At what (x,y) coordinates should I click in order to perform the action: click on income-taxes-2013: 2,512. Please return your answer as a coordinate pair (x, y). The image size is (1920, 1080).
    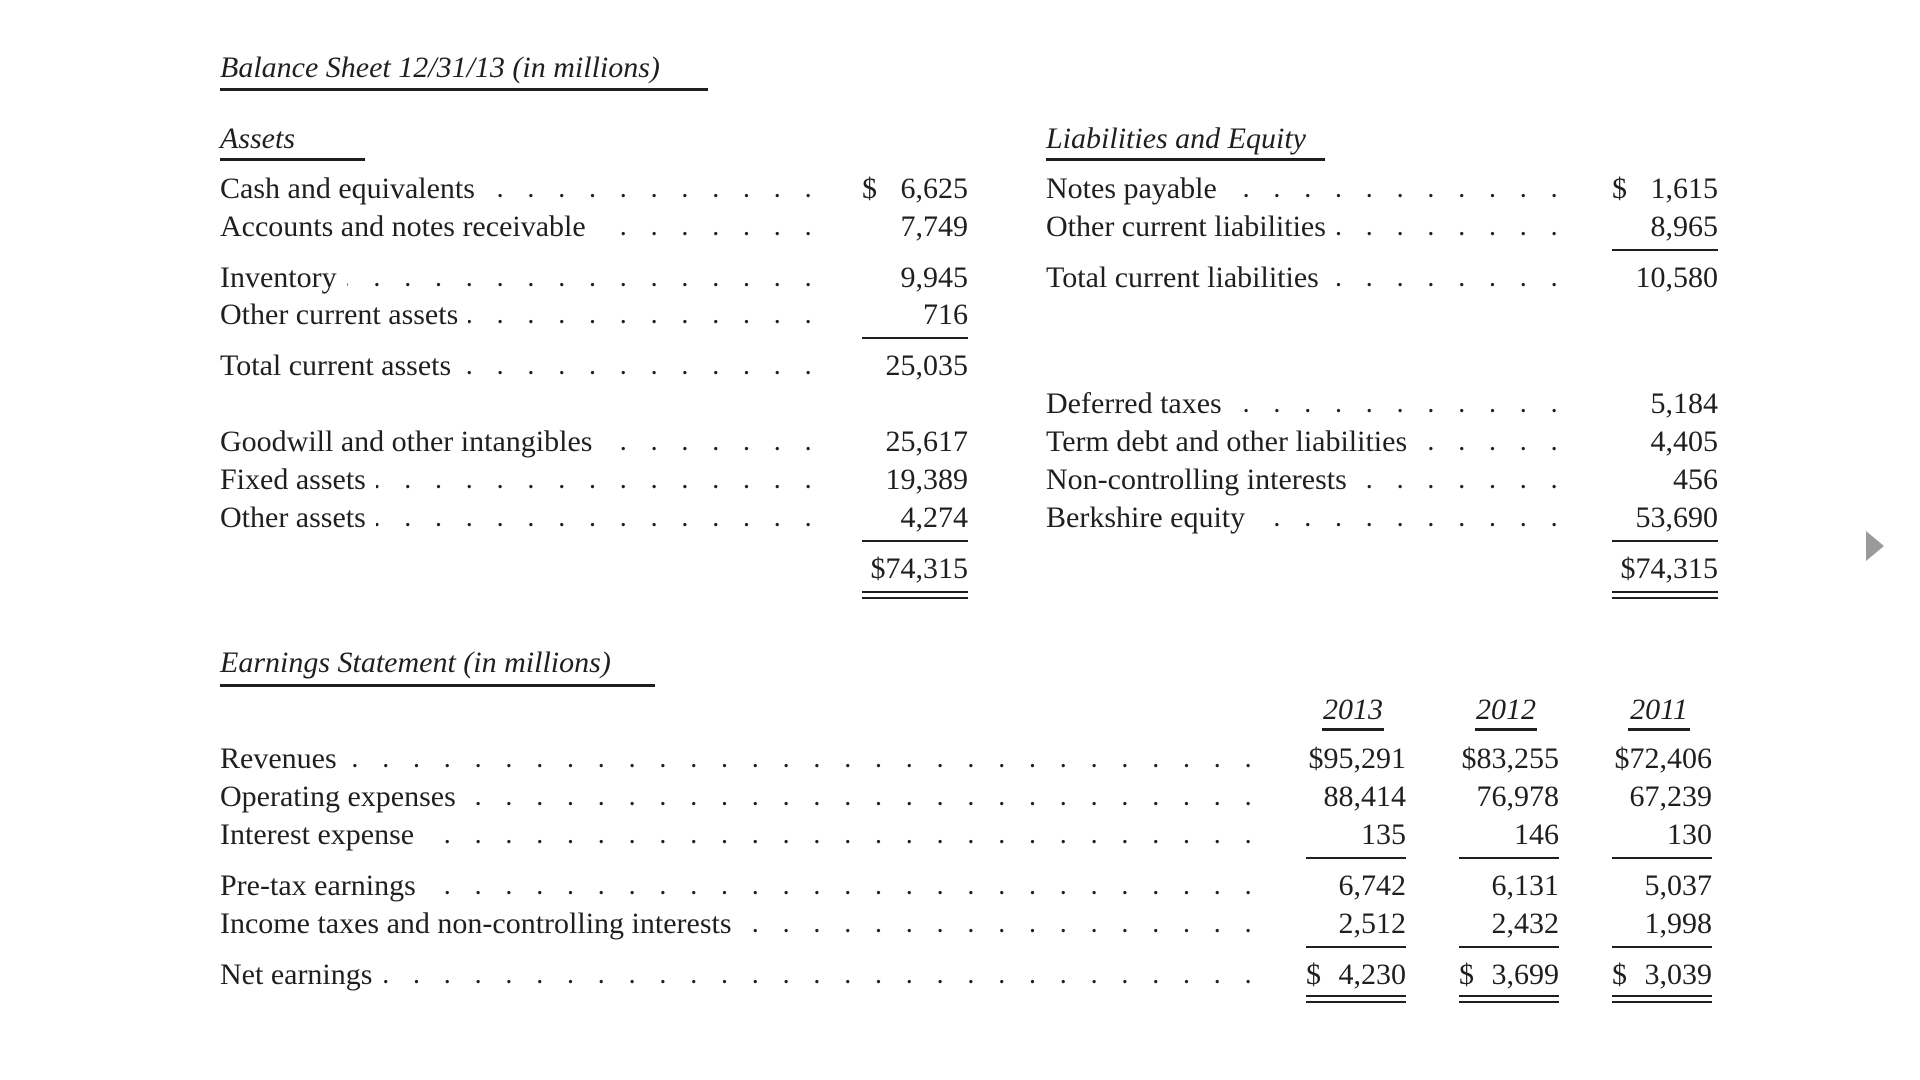
    Looking at the image, I should click on (1353, 924).